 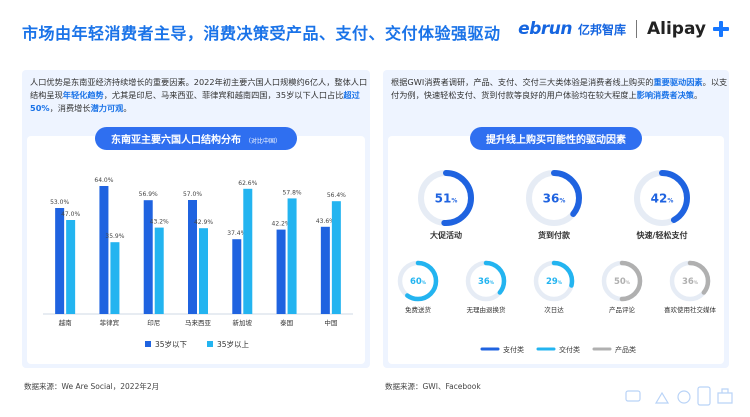 I want to click on gauge-value: 29%, so click(x=554, y=282).